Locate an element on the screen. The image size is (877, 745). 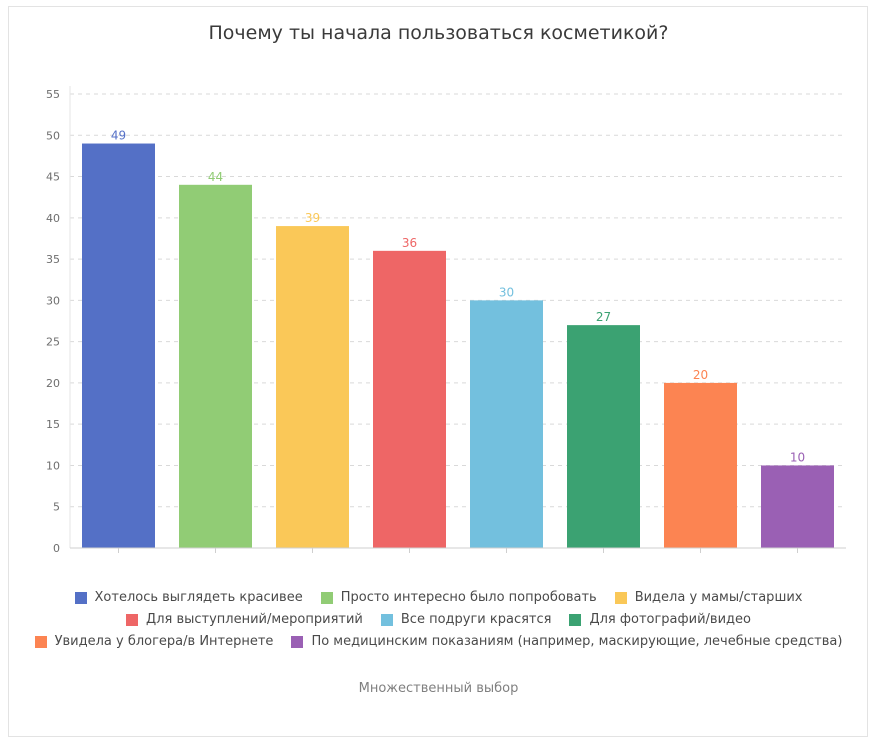
legend-label: Для выступлений/мероприятий is located at coordinates (254, 619).